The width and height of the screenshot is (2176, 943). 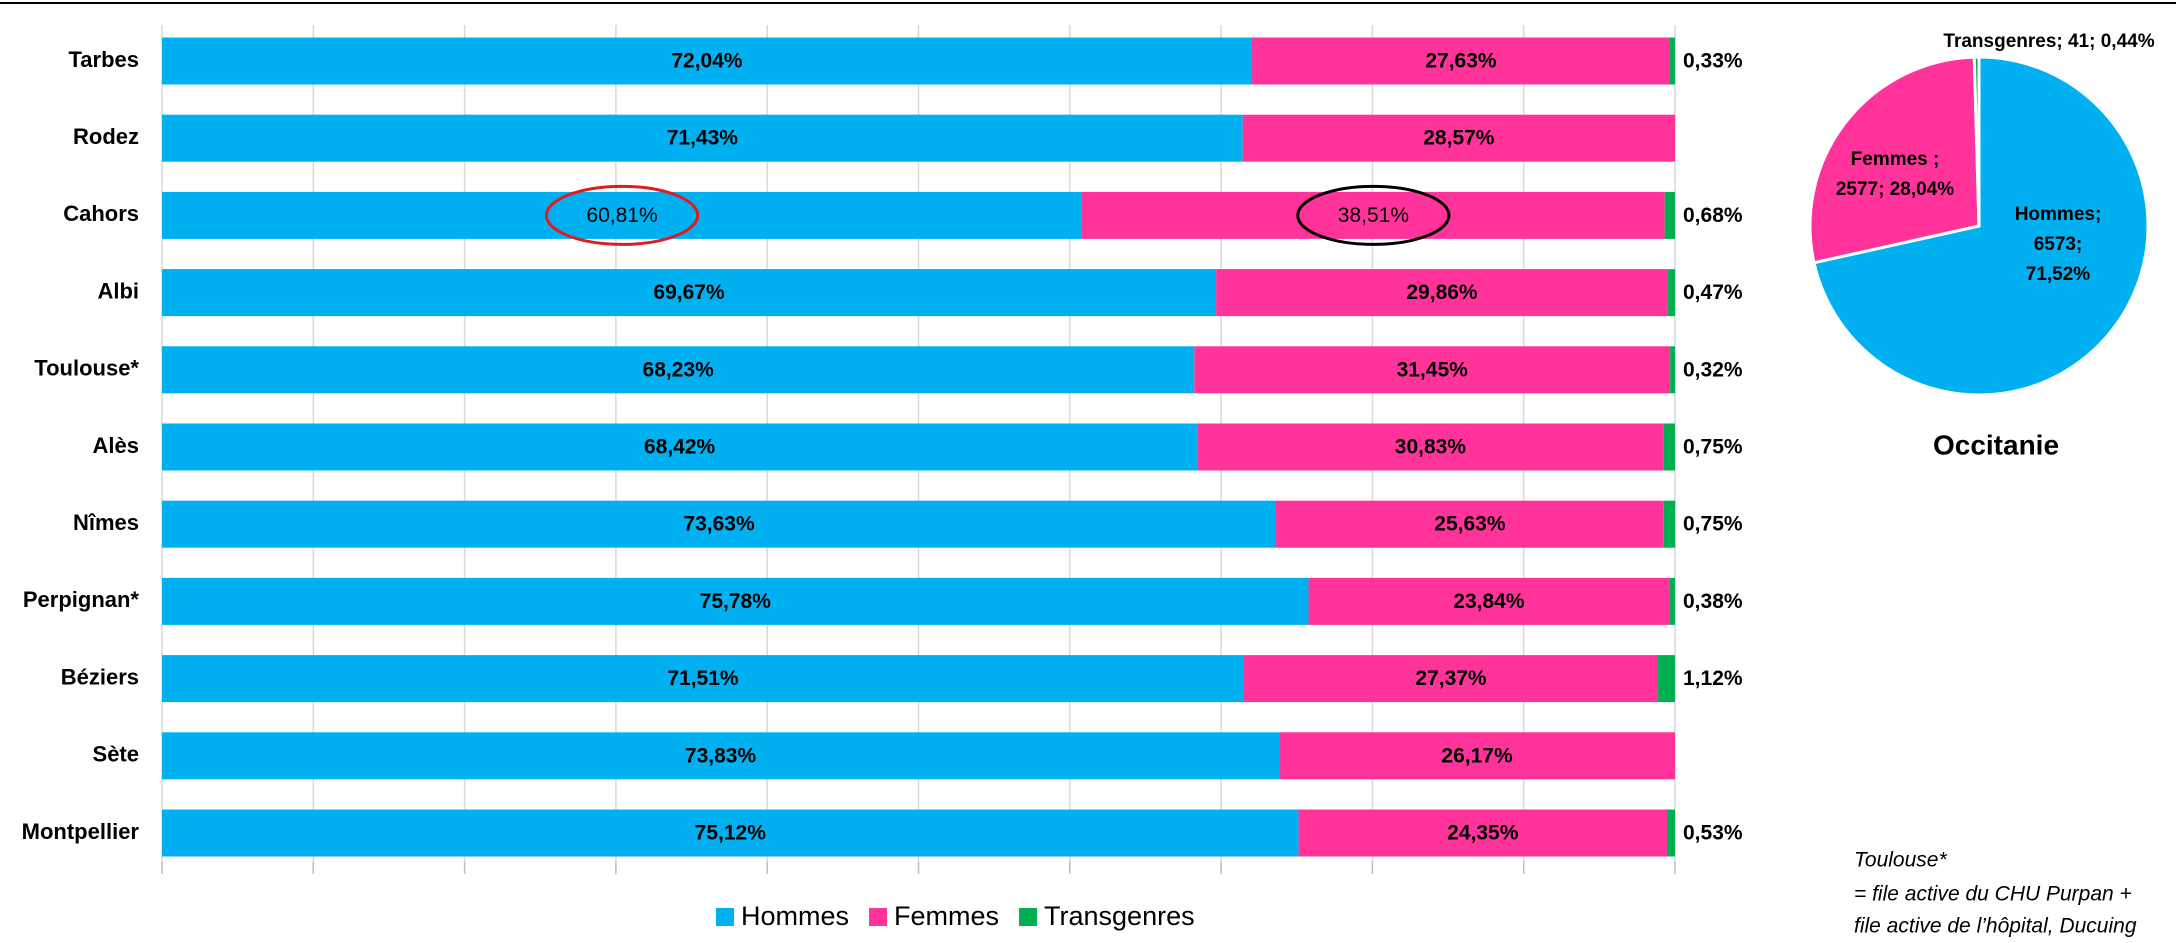 I want to click on data-label: 38,51%, so click(x=1373, y=215).